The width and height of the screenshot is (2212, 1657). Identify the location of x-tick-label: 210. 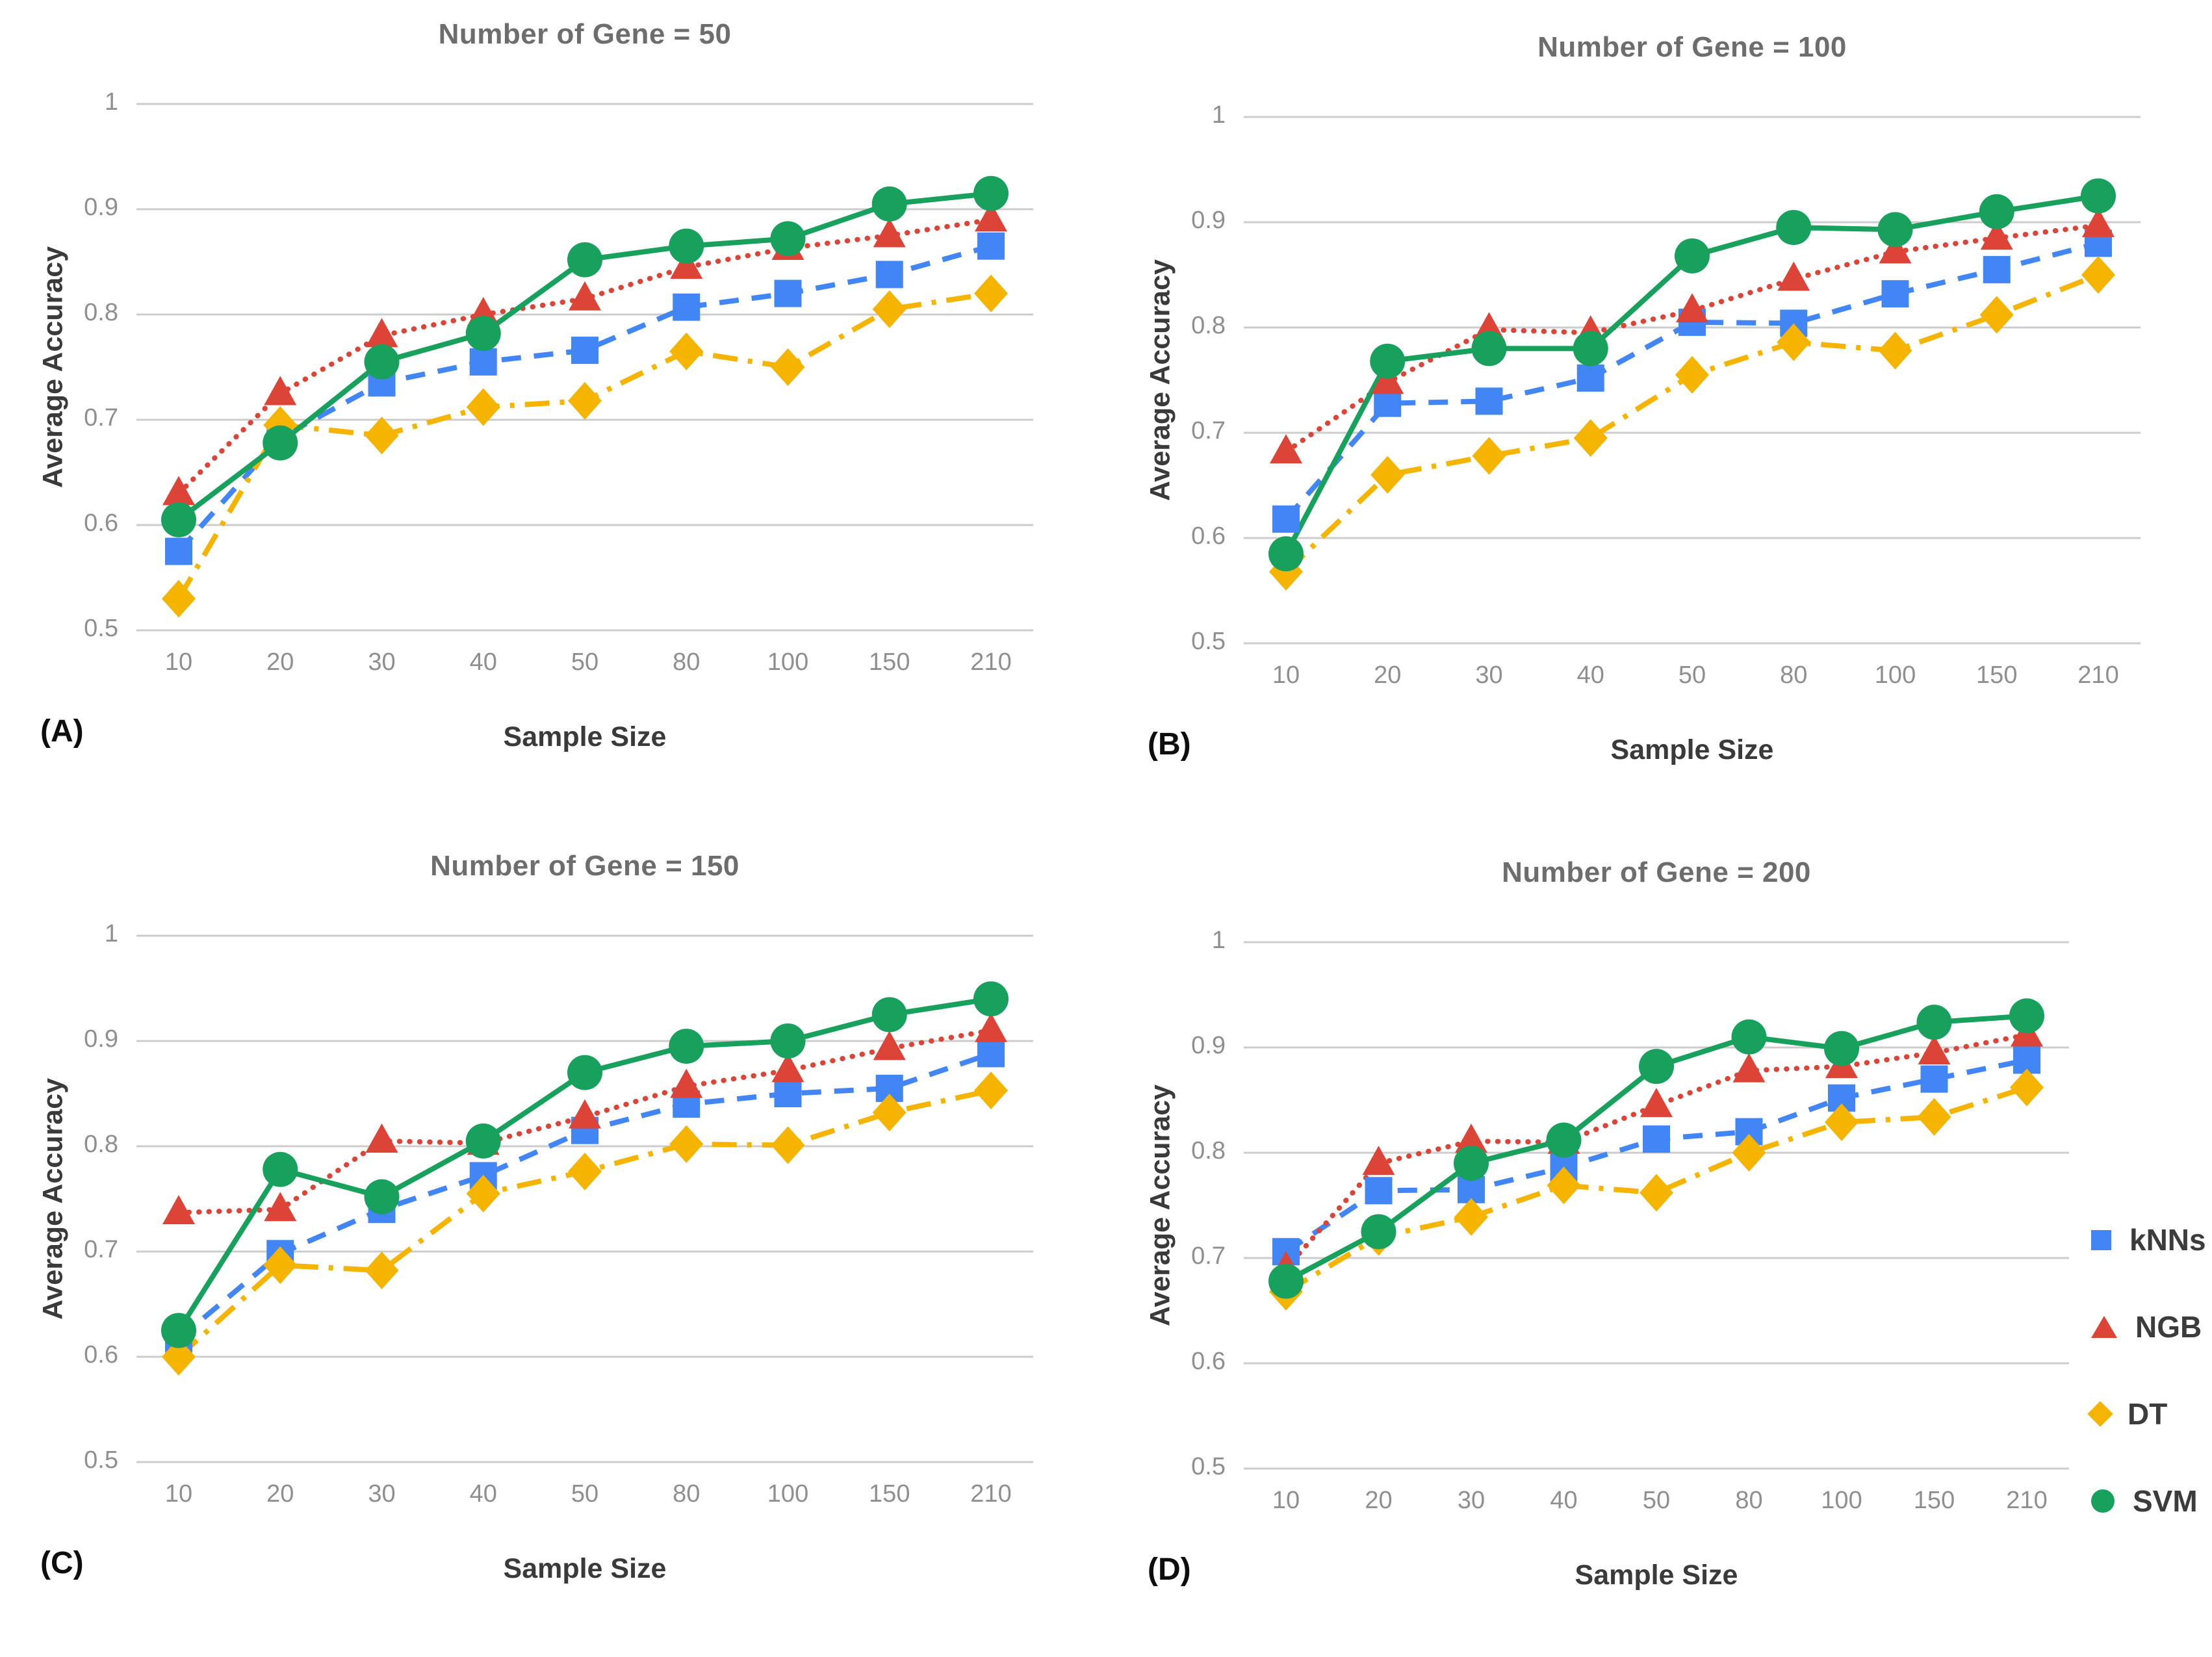
(2098, 676).